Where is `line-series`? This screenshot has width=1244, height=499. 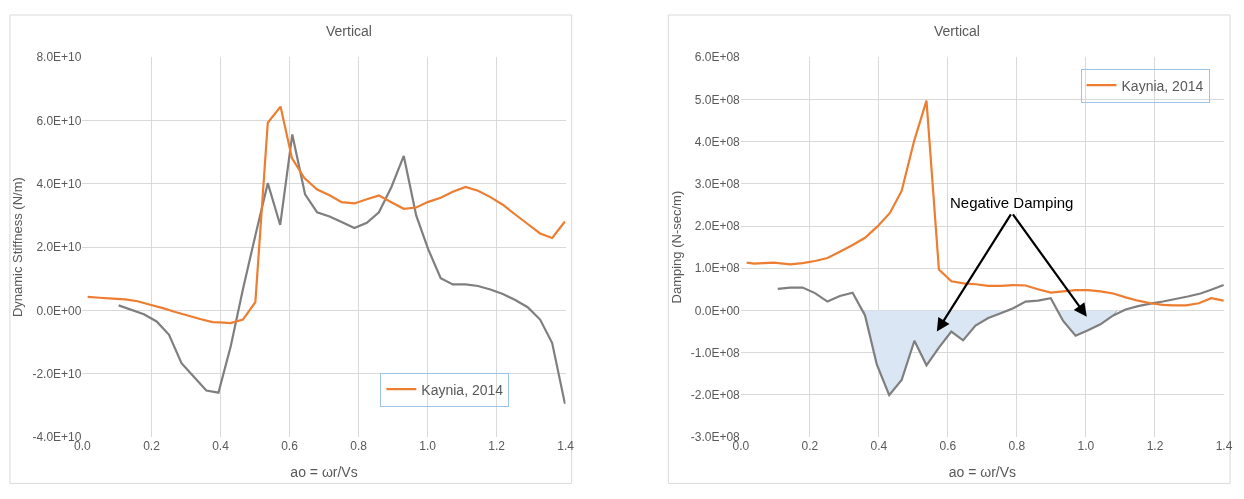 line-series is located at coordinates (1000, 340).